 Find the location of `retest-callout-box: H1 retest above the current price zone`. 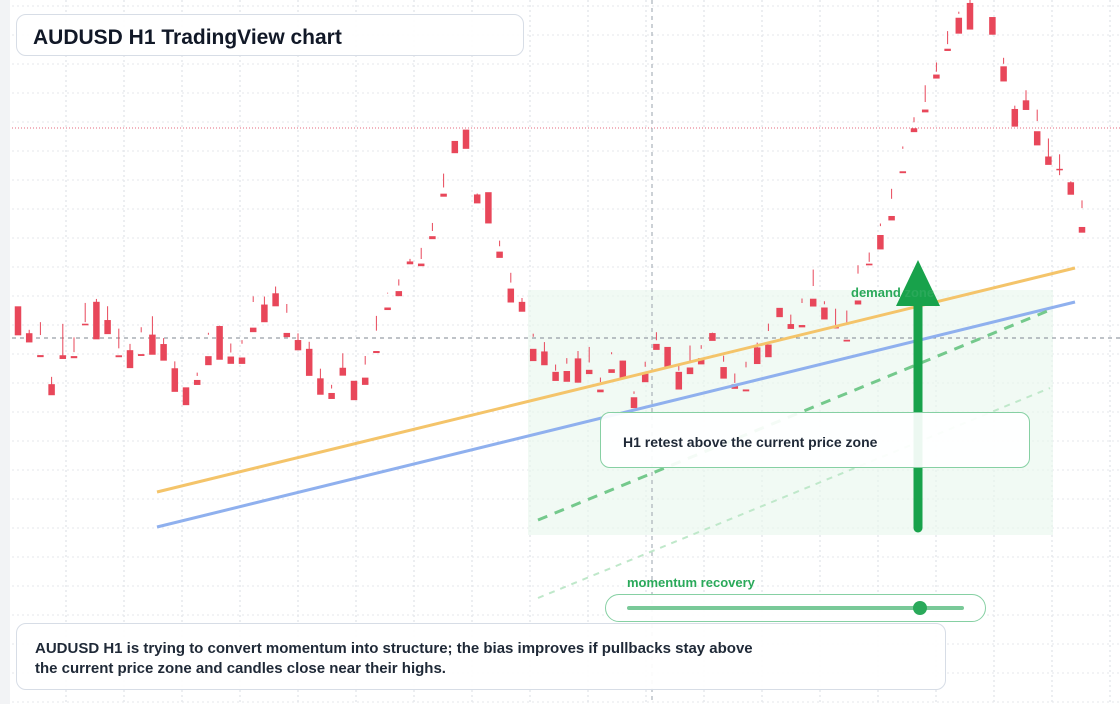

retest-callout-box: H1 retest above the current price zone is located at coordinates (815, 440).